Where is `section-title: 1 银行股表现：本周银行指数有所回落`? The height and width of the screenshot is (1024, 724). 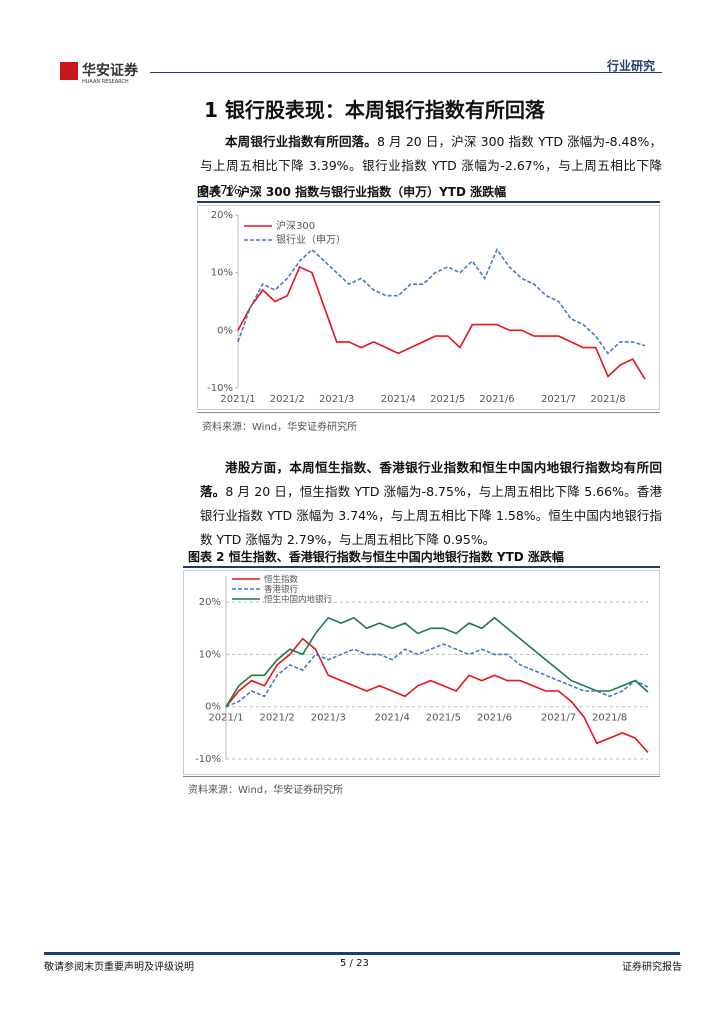
section-title: 1 银行股表现：本周银行指数有所回落 is located at coordinates (374, 110).